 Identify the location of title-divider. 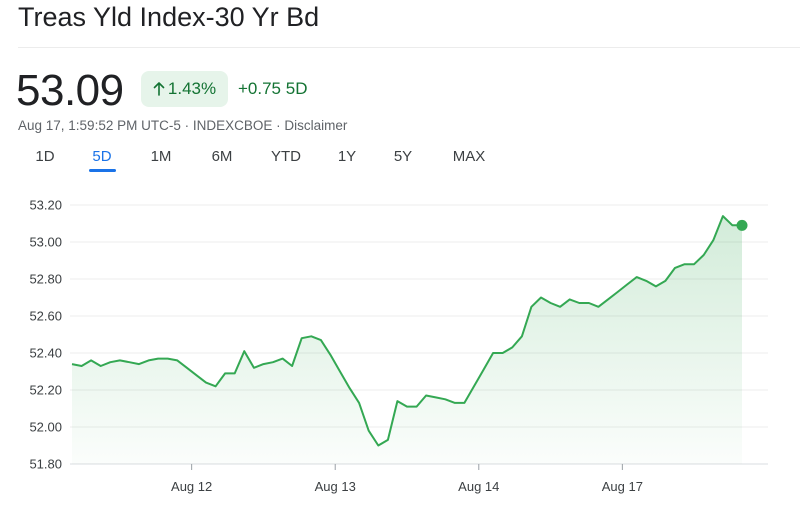
(409, 47).